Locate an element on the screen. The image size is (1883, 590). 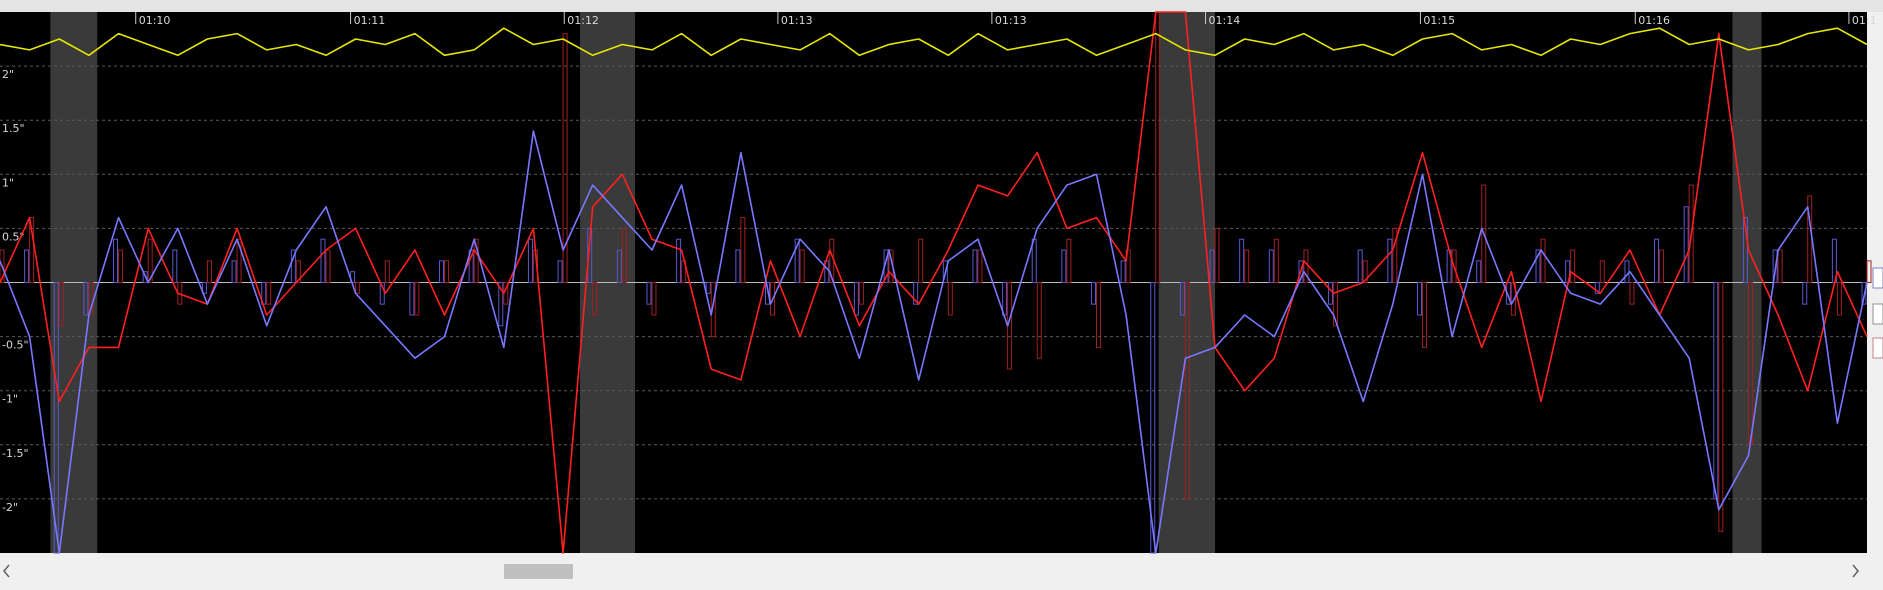
scroll-thumb is located at coordinates (538, 571).